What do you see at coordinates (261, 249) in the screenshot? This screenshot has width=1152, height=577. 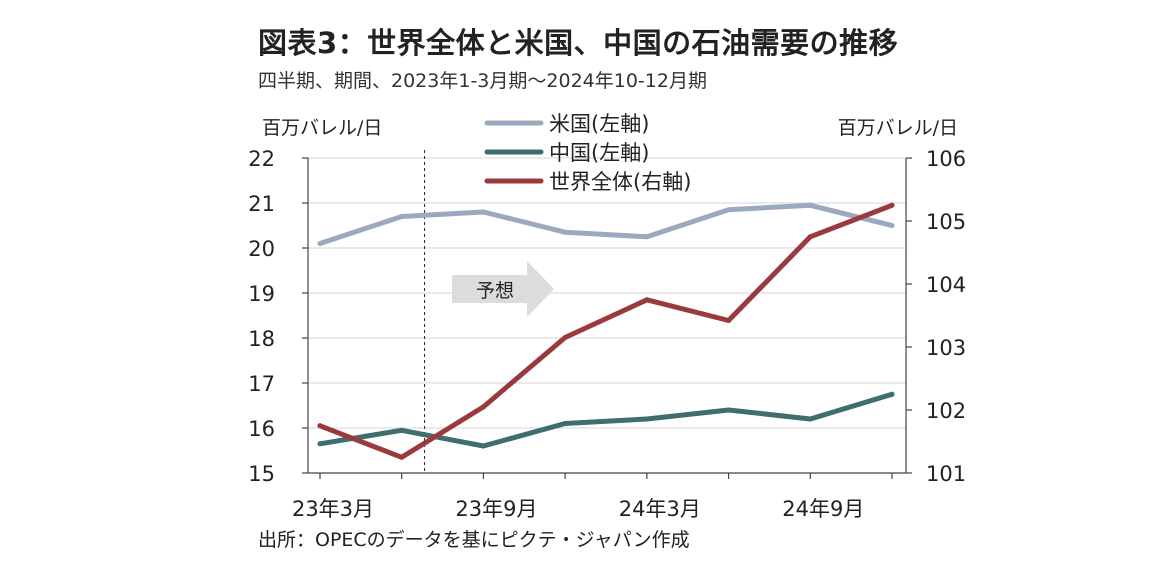 I see `y-left-tick-label: 20` at bounding box center [261, 249].